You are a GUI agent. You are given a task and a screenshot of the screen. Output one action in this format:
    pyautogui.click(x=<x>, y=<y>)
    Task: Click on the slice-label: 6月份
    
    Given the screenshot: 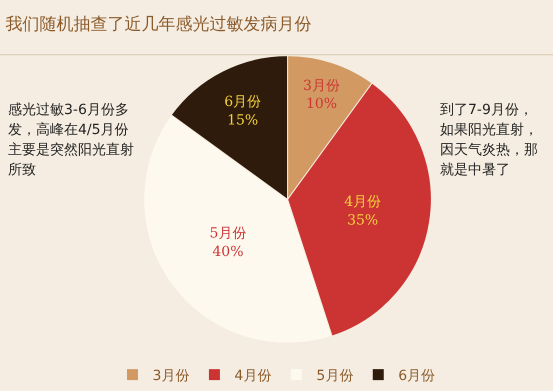 What is the action you would take?
    pyautogui.click(x=243, y=102)
    